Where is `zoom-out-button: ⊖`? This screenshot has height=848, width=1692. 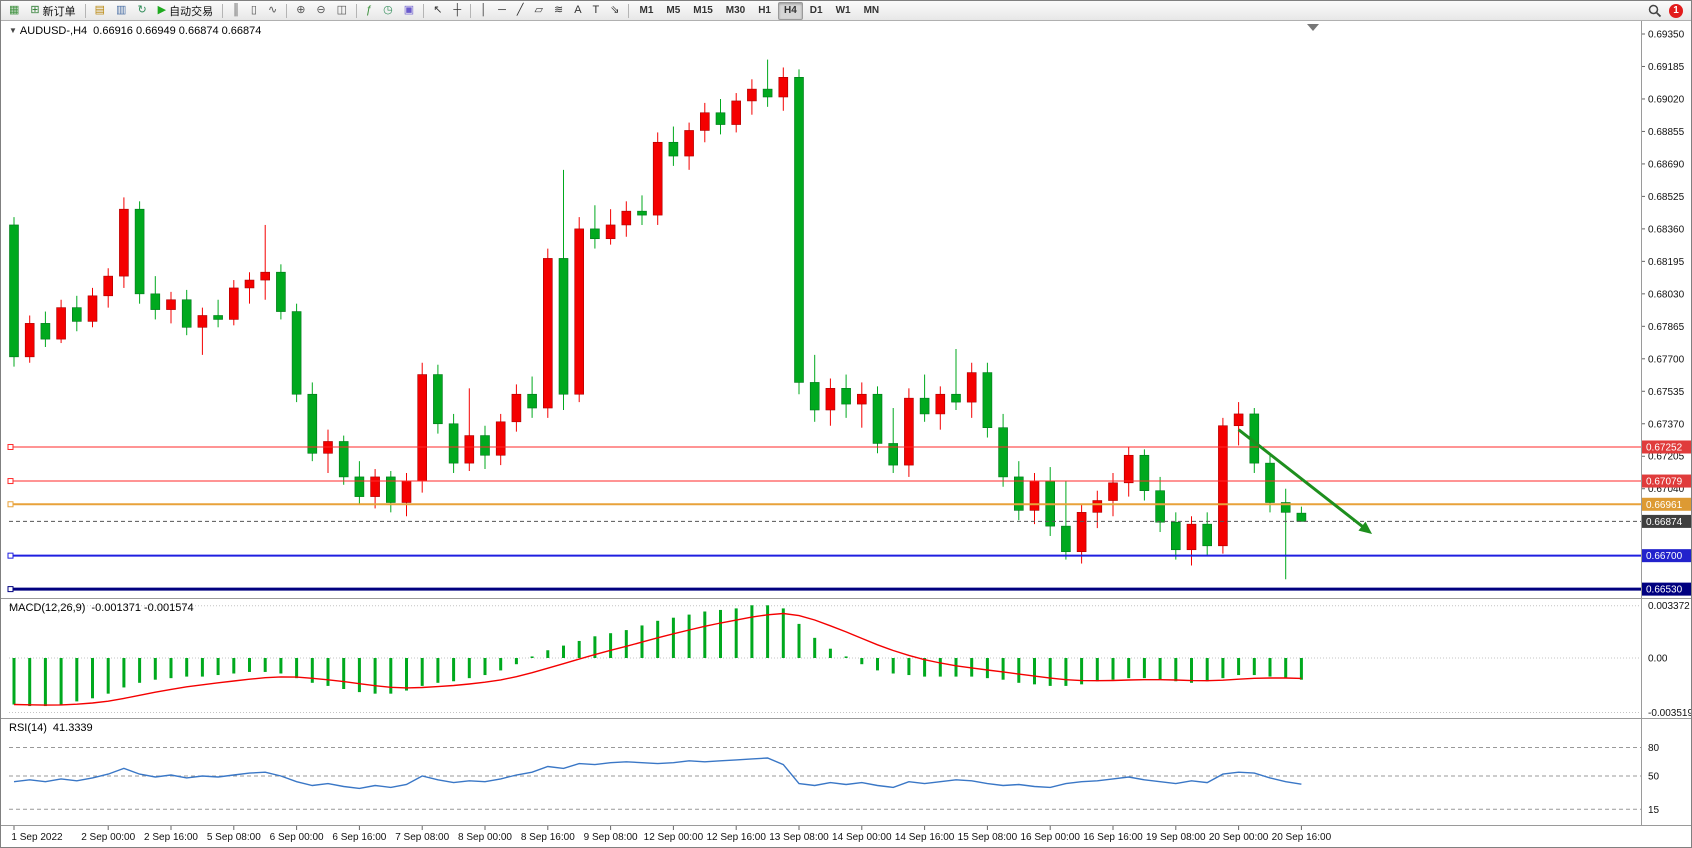 zoom-out-button: ⊖ is located at coordinates (320, 10).